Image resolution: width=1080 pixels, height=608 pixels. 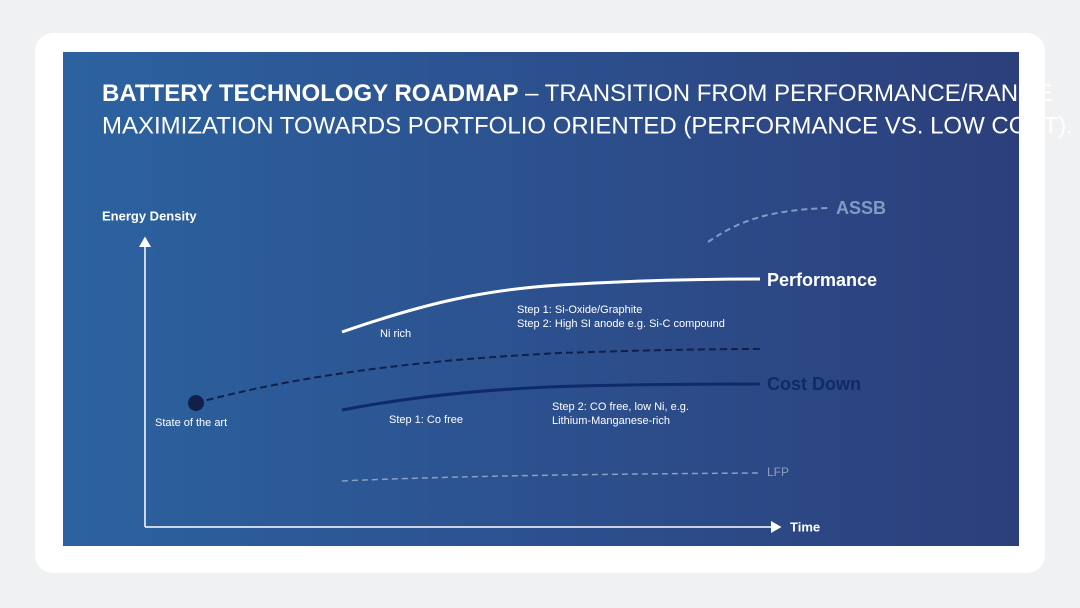 I want to click on curve-label: Cost Down, so click(x=814, y=384).